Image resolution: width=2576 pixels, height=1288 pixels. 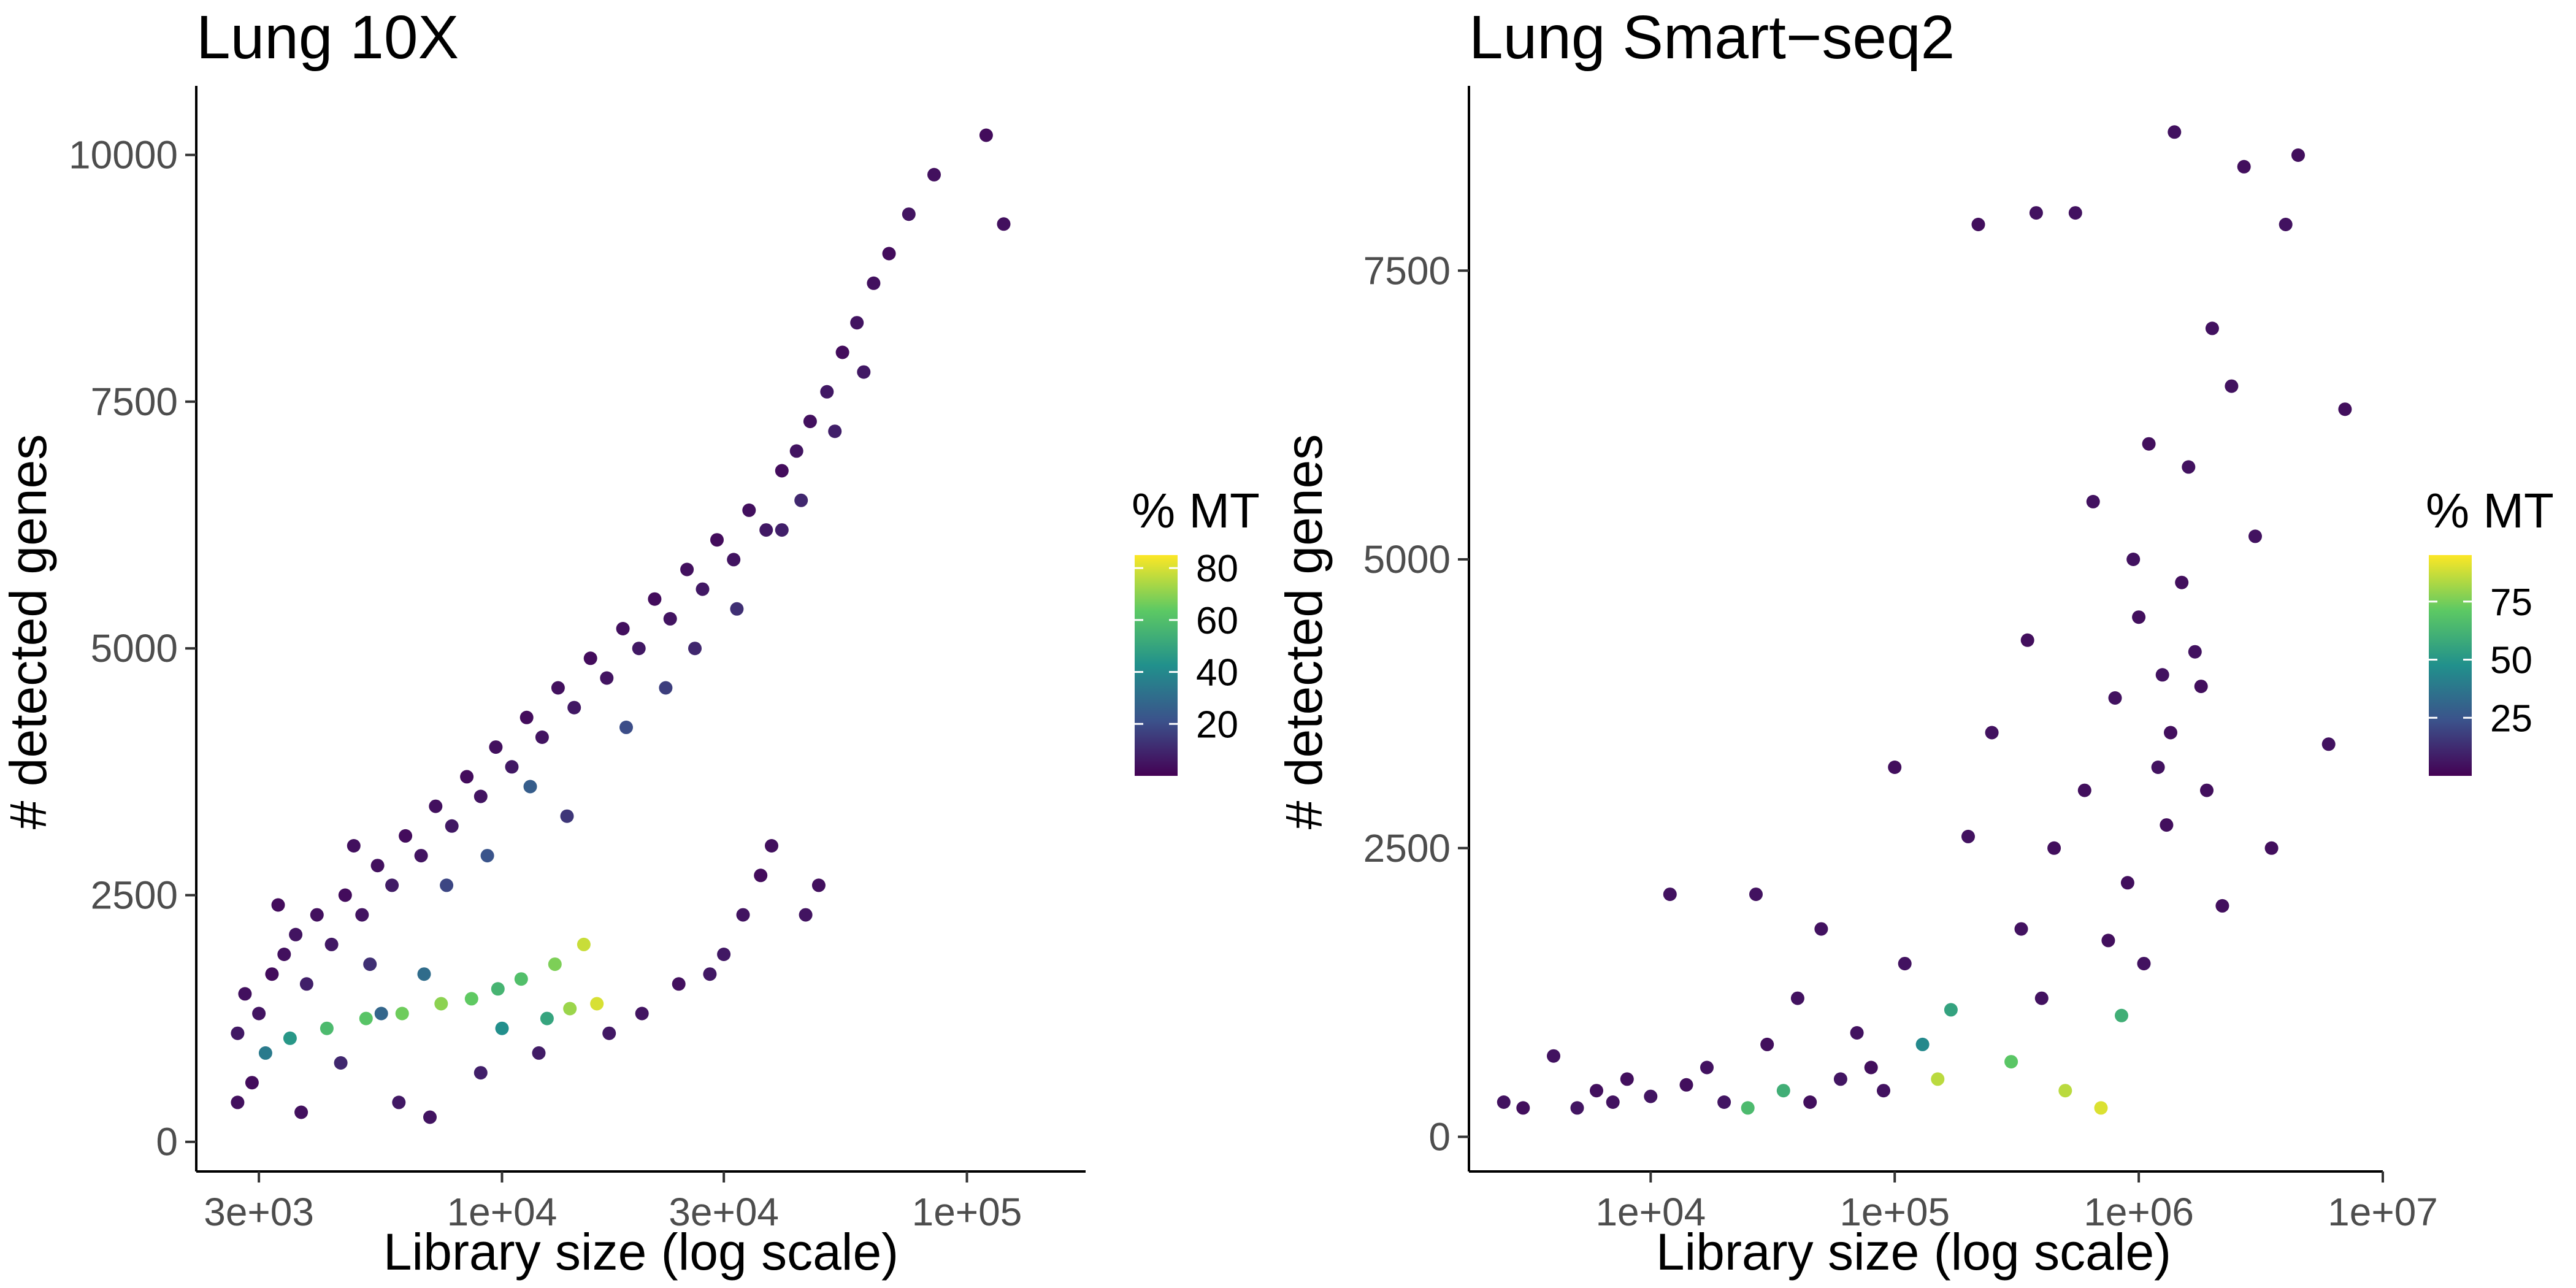 What do you see at coordinates (641, 1252) in the screenshot?
I see `x-axis-title: Library size (log scale)` at bounding box center [641, 1252].